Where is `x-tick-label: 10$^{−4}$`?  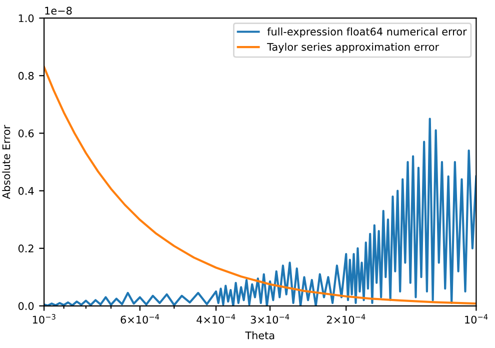
x-tick-label: 10$^{−4}$ is located at coordinates (476, 319).